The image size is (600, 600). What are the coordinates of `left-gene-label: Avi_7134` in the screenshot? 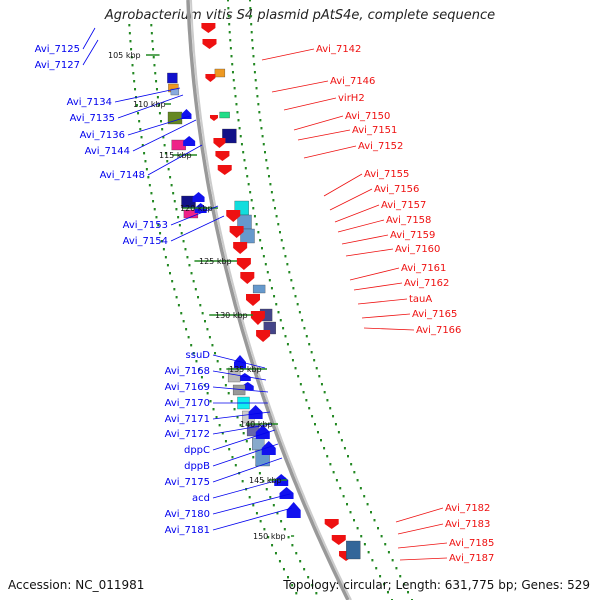 It's located at (89, 102).